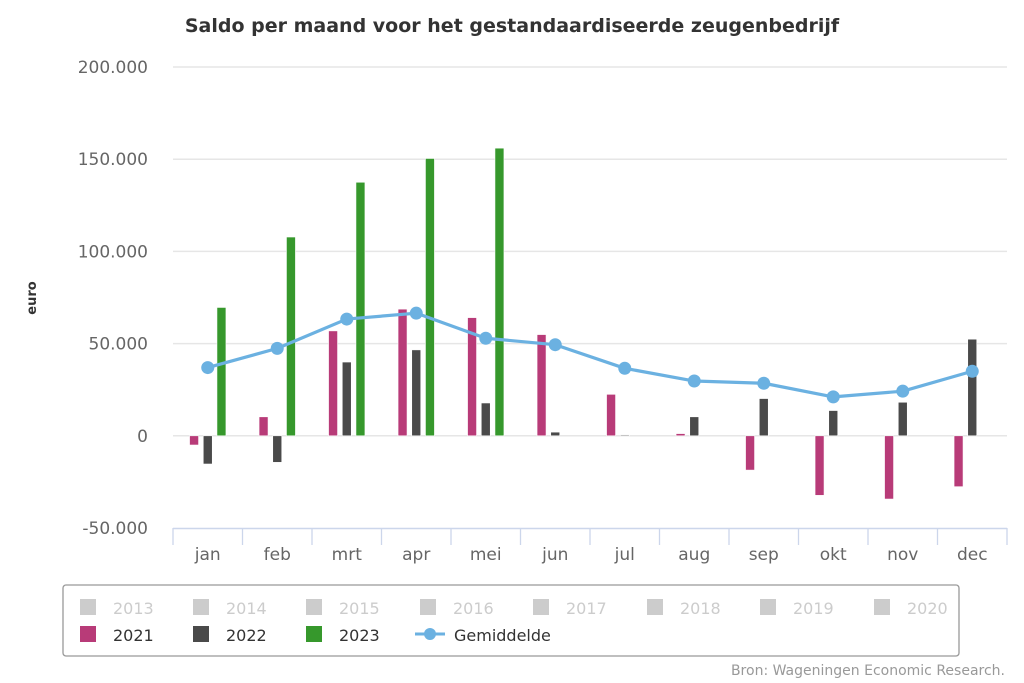  I want to click on x-tick-label: jun, so click(554, 555).